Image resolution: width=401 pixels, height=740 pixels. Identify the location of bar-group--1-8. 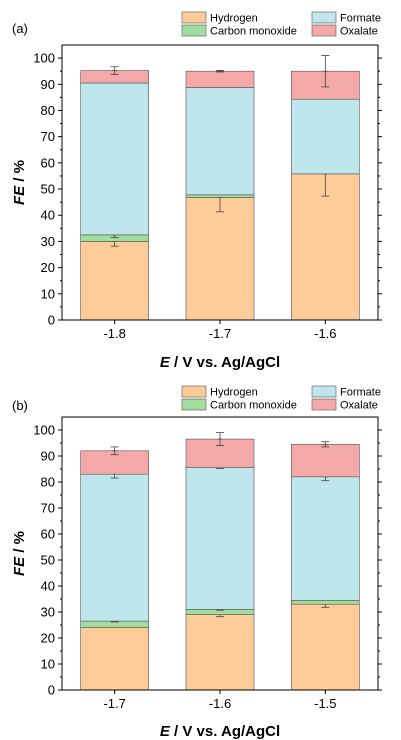
(114, 193).